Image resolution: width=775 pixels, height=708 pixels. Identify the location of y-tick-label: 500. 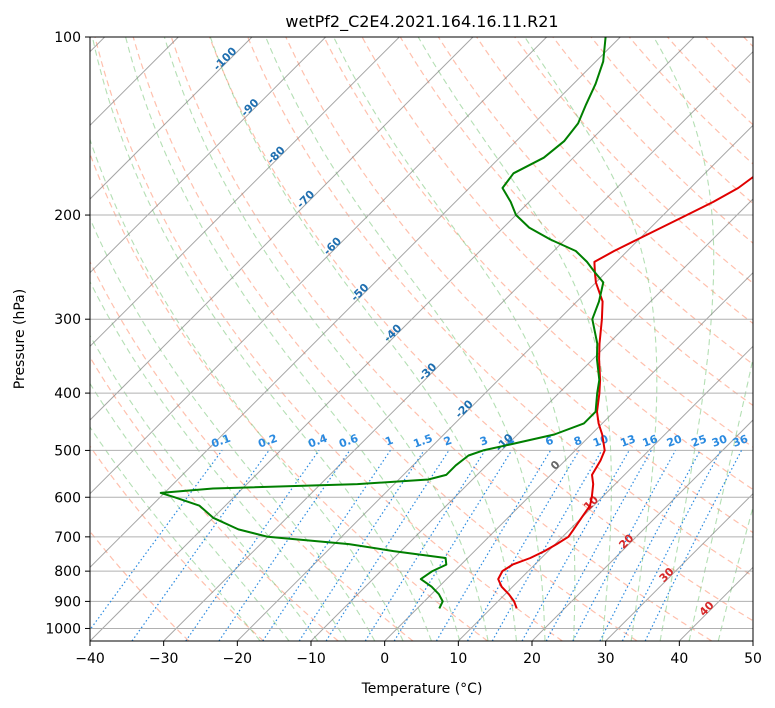
(67, 451).